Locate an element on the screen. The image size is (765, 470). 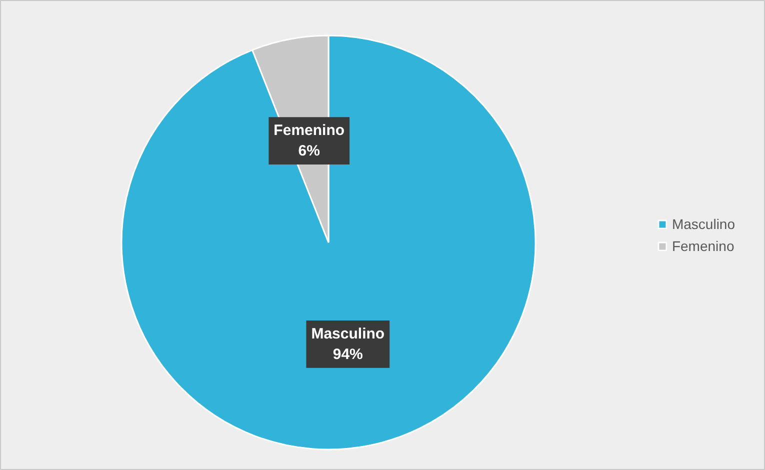
legend-label: Femenino is located at coordinates (703, 246).